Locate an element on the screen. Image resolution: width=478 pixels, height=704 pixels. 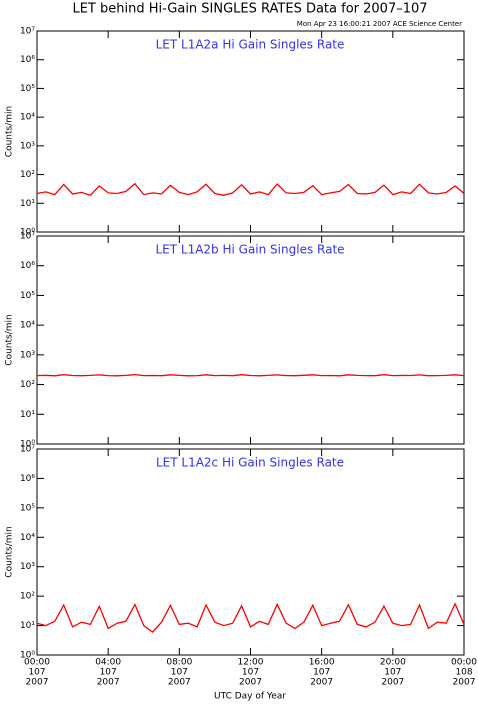
x-tick-label: 04:00 is located at coordinates (108, 663).